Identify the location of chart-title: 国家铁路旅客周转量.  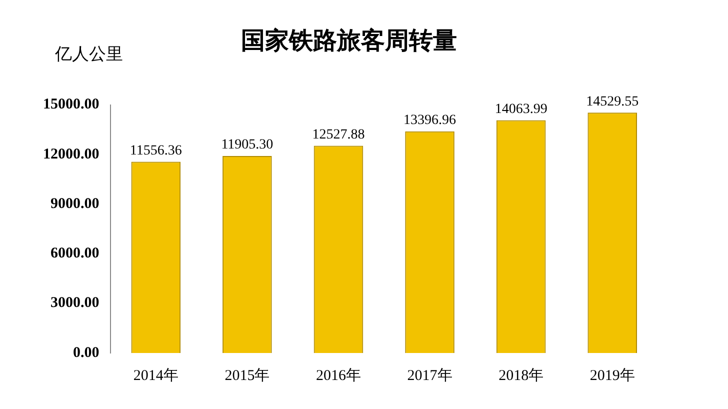
(349, 40).